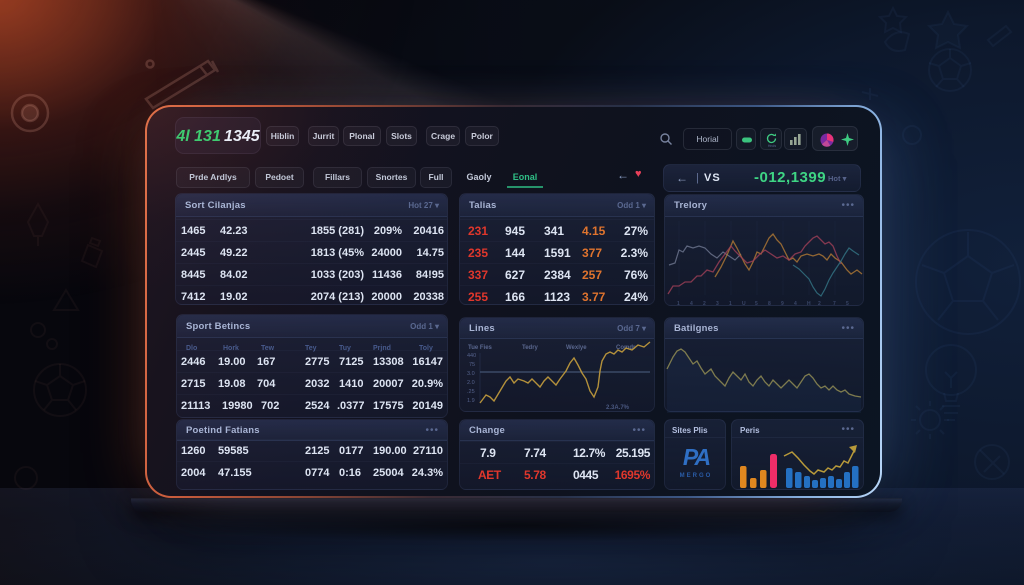 The height and width of the screenshot is (585, 1024). I want to click on svg-text: H, so click(809, 304).